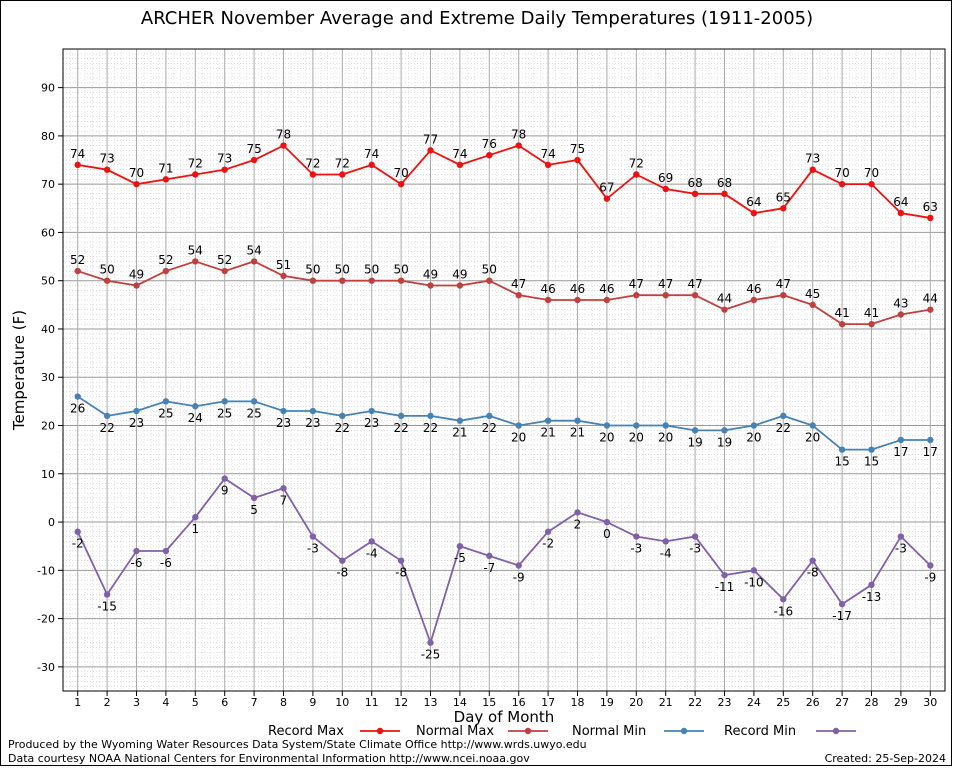 The image size is (954, 768). What do you see at coordinates (48, 474) in the screenshot?
I see `y-tick-label: 10` at bounding box center [48, 474].